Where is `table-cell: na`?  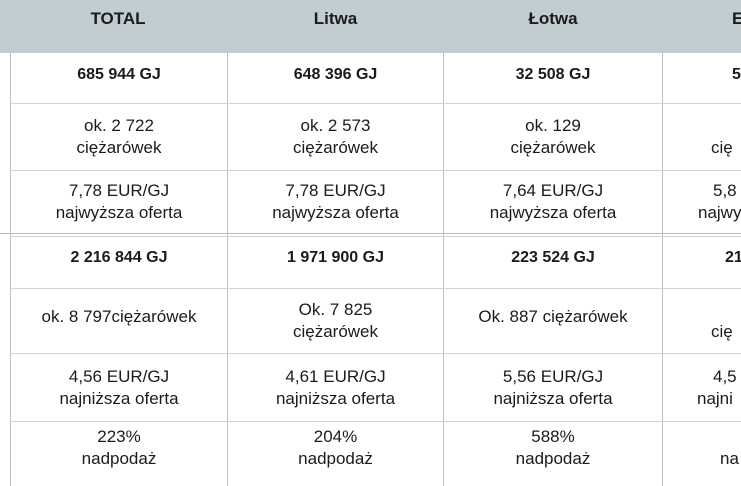 table-cell: na is located at coordinates (729, 458).